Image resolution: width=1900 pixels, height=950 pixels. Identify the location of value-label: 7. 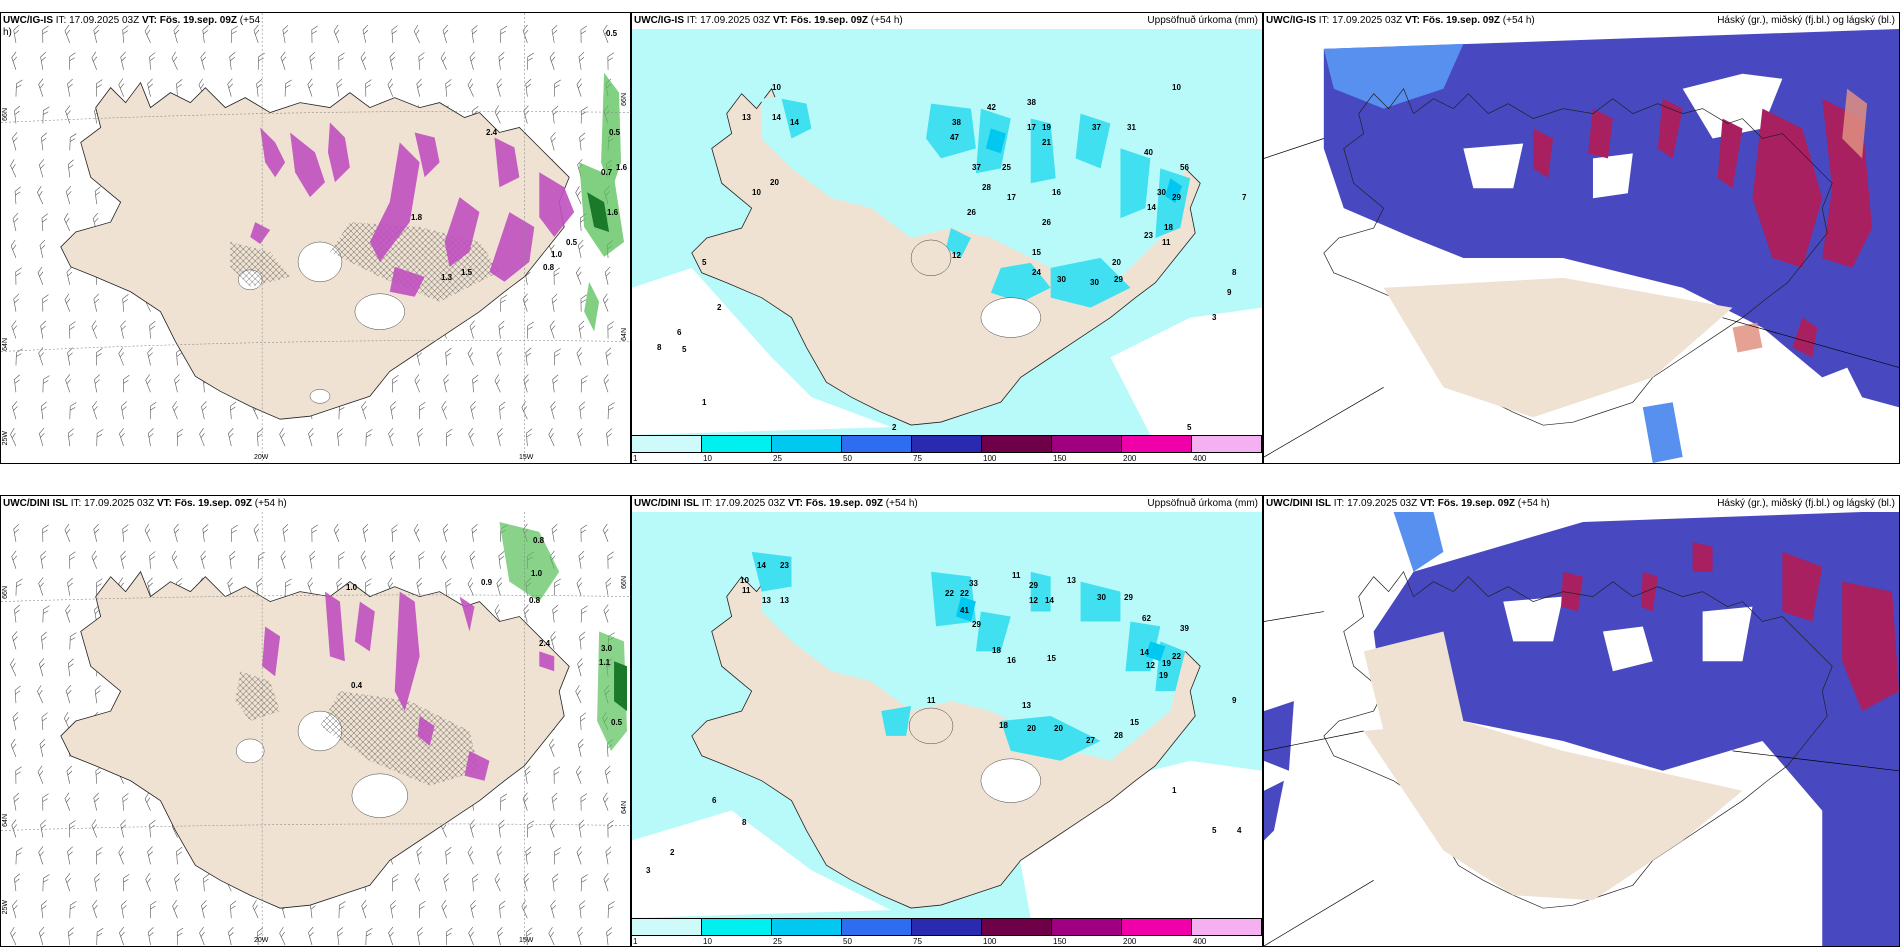
(1244, 197).